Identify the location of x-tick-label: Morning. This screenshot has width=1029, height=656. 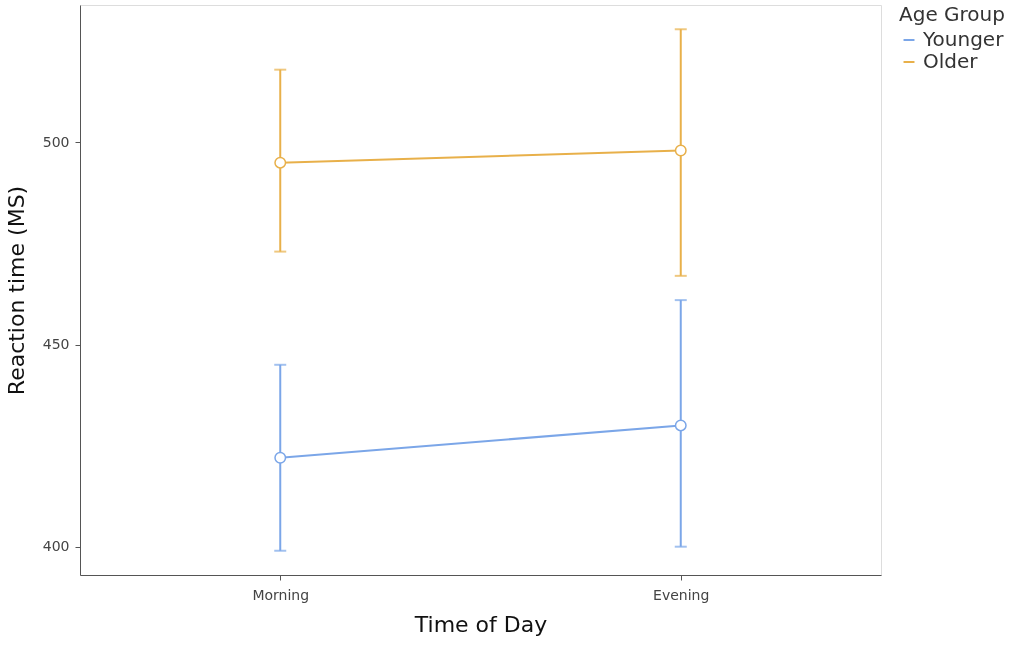
(281, 594).